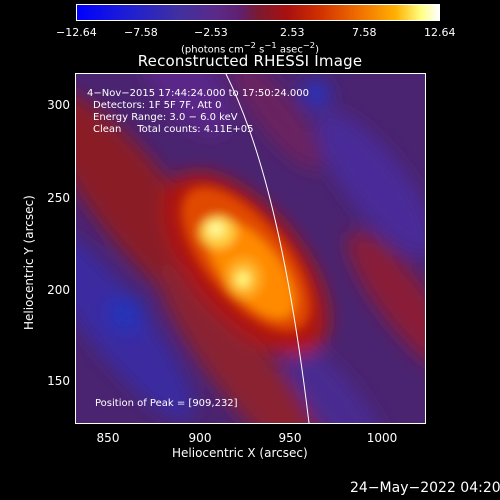  What do you see at coordinates (76, 32) in the screenshot?
I see `colorbar-tick: −12.64` at bounding box center [76, 32].